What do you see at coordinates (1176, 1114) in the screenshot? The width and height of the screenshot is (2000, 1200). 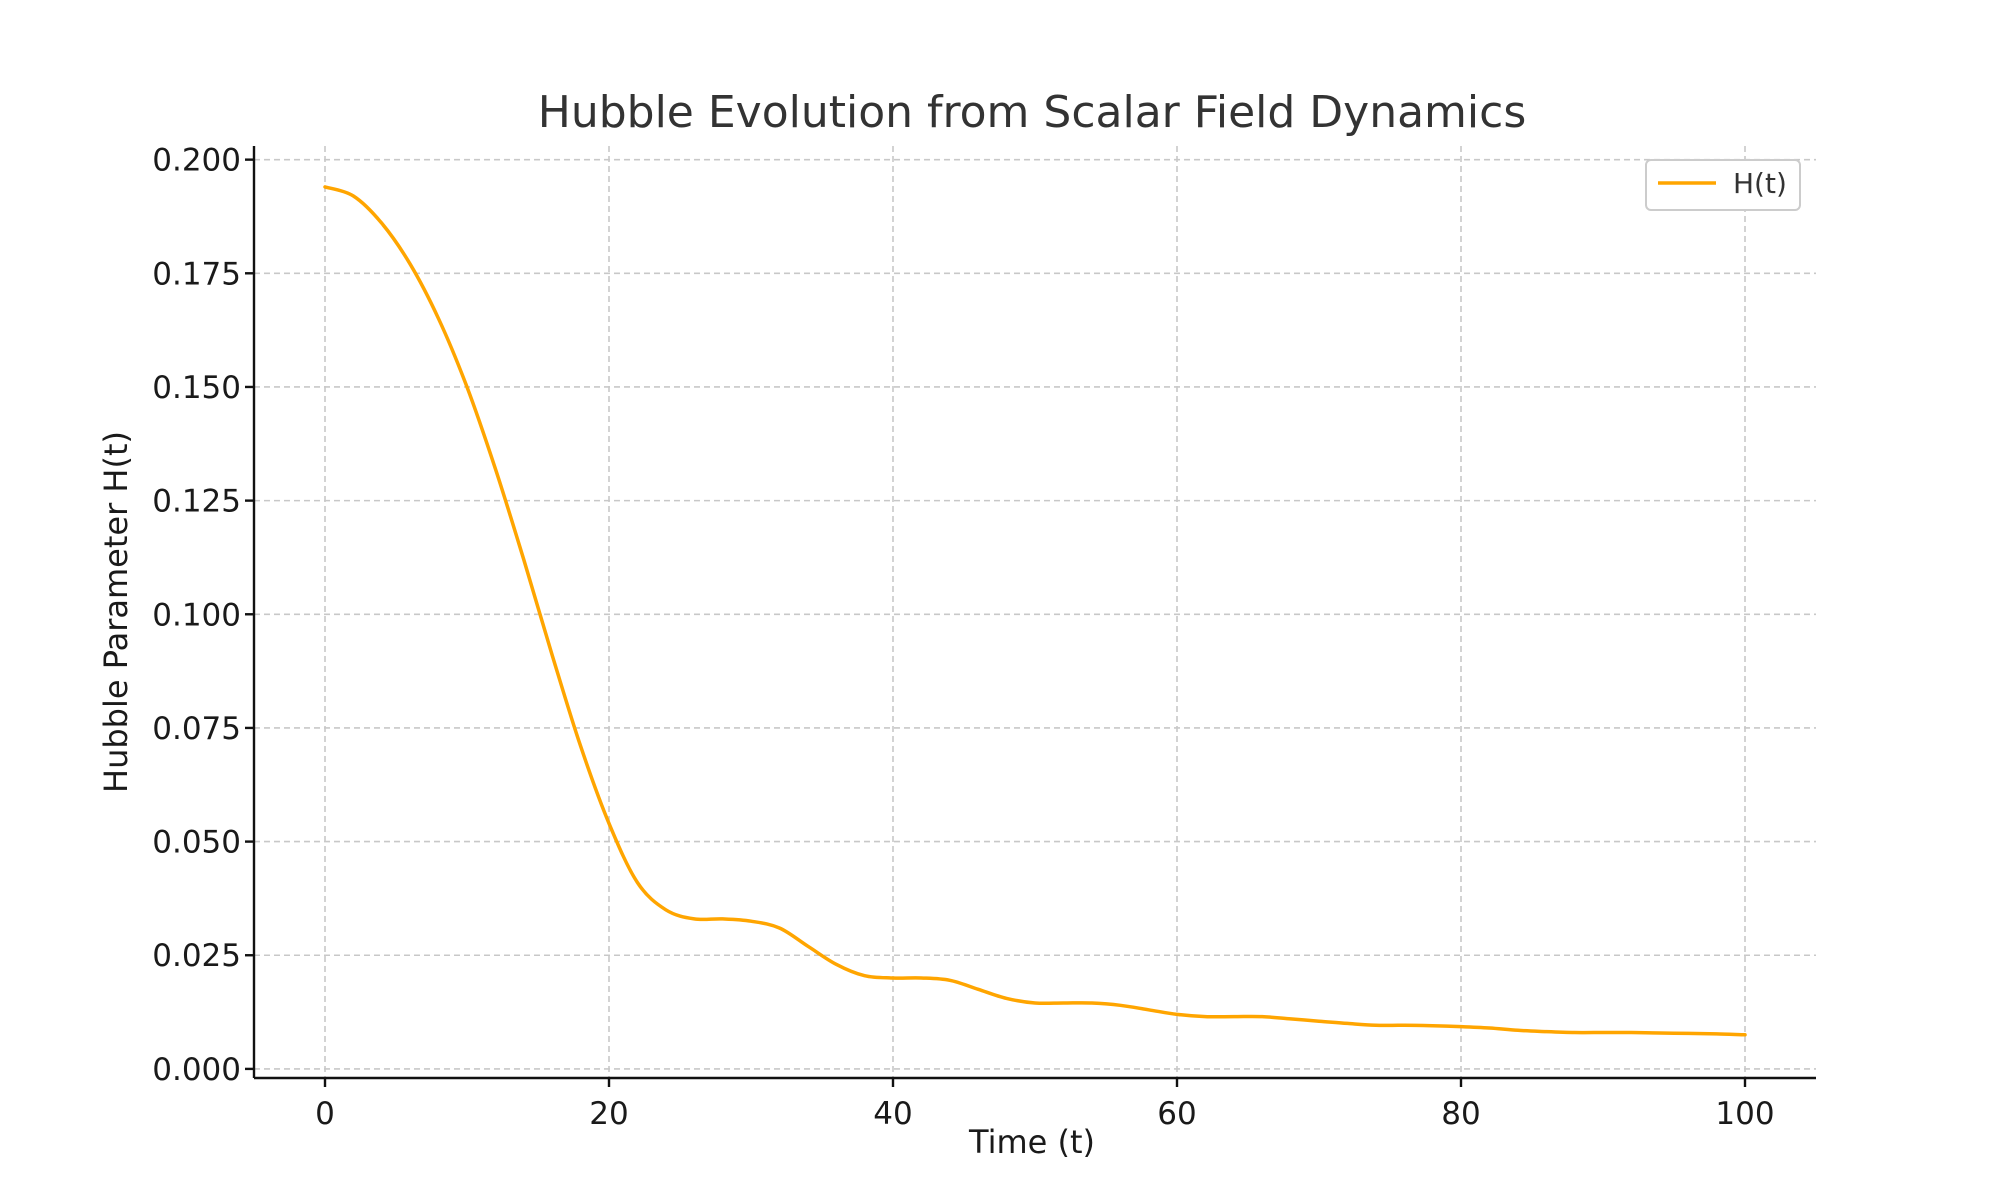 I see `x-tick-label: 60` at bounding box center [1176, 1114].